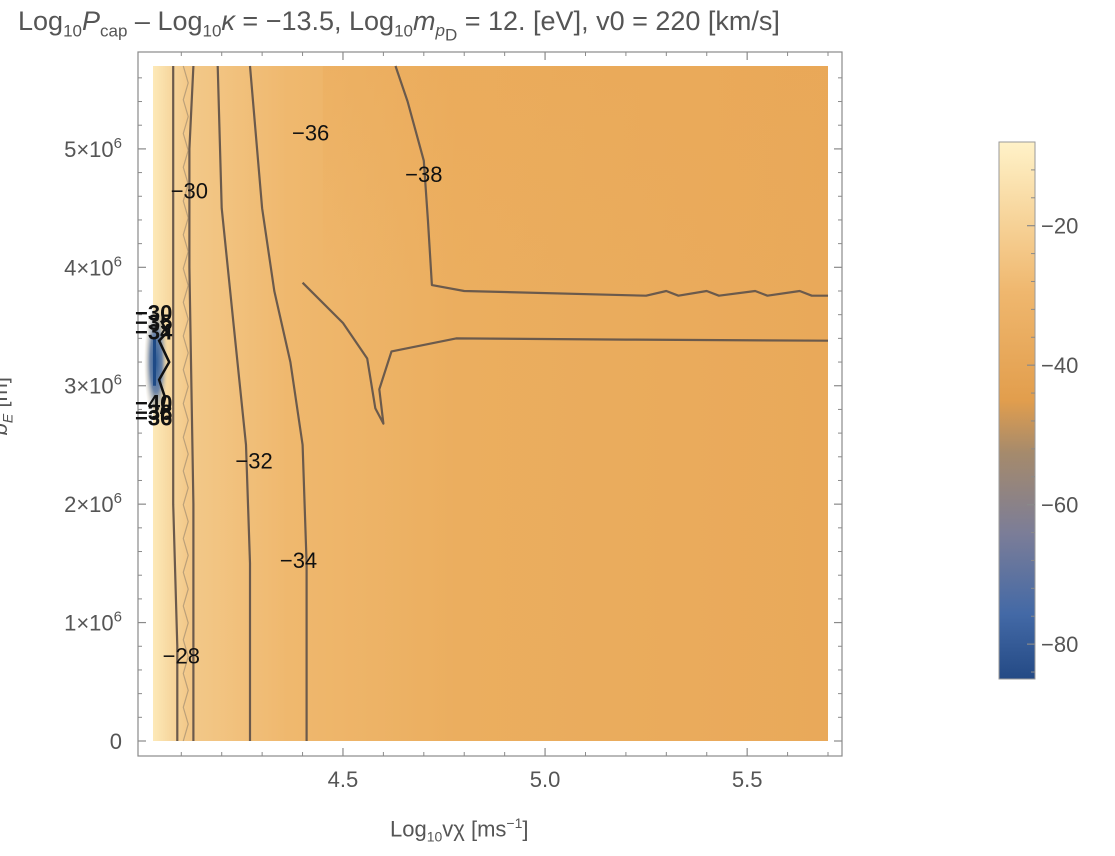  What do you see at coordinates (93, 266) in the screenshot?
I see `y-tick-label: 4×10⁶` at bounding box center [93, 266].